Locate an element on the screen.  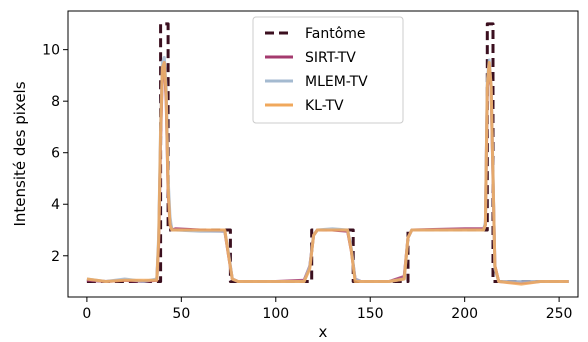
legend-box is located at coordinates (328, 70).